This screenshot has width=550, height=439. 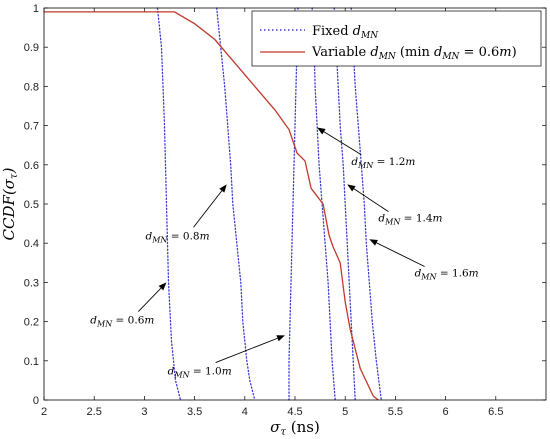 I want to click on legend: Fixed dMN Variable dMN (min dMN = 0.6m), so click(x=396, y=38).